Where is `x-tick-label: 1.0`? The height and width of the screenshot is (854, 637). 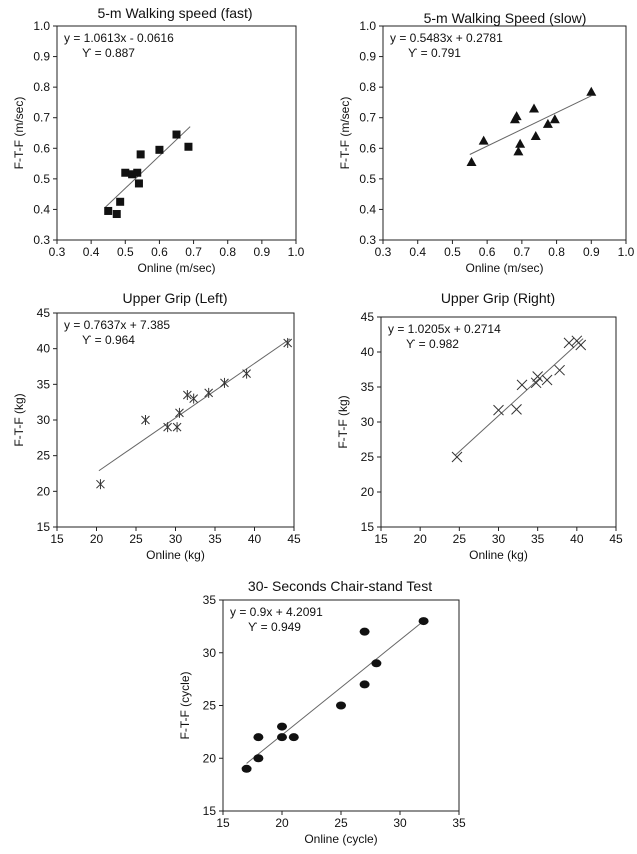 x-tick-label: 1.0 is located at coordinates (626, 252).